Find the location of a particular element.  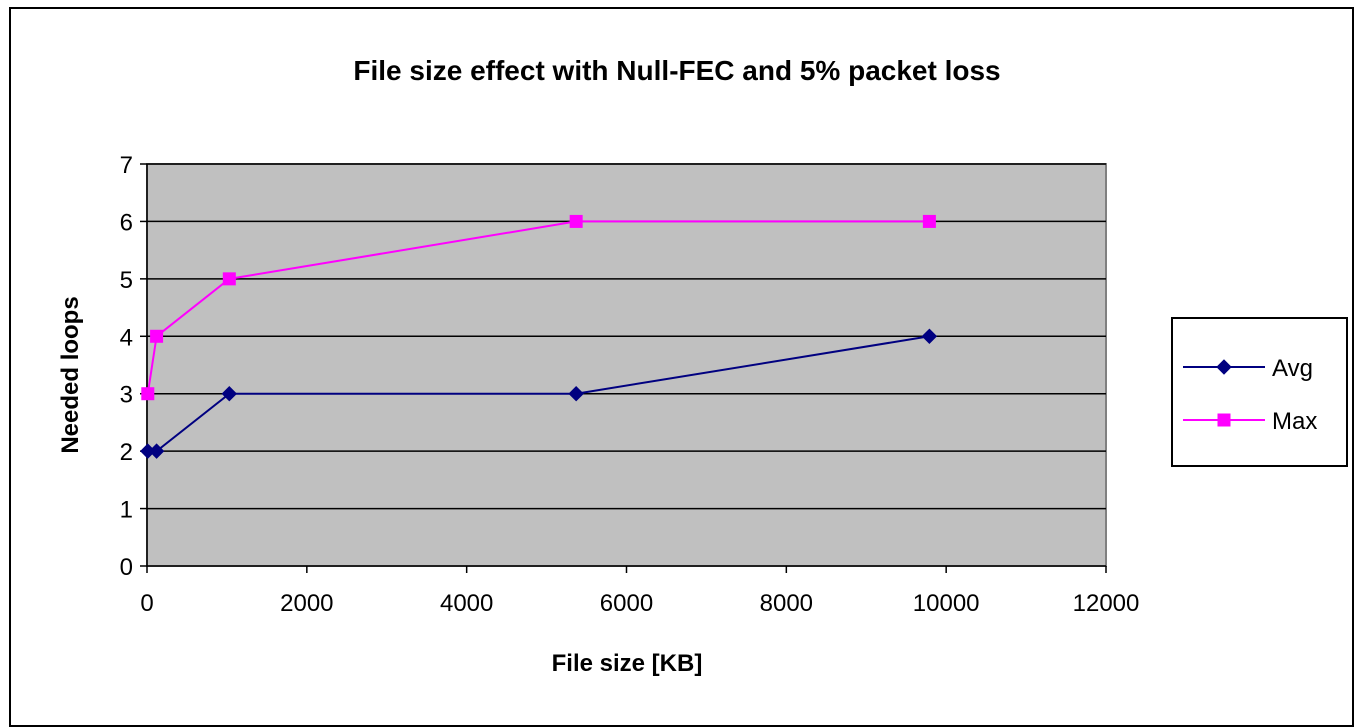

legend-box is located at coordinates (1259, 392).